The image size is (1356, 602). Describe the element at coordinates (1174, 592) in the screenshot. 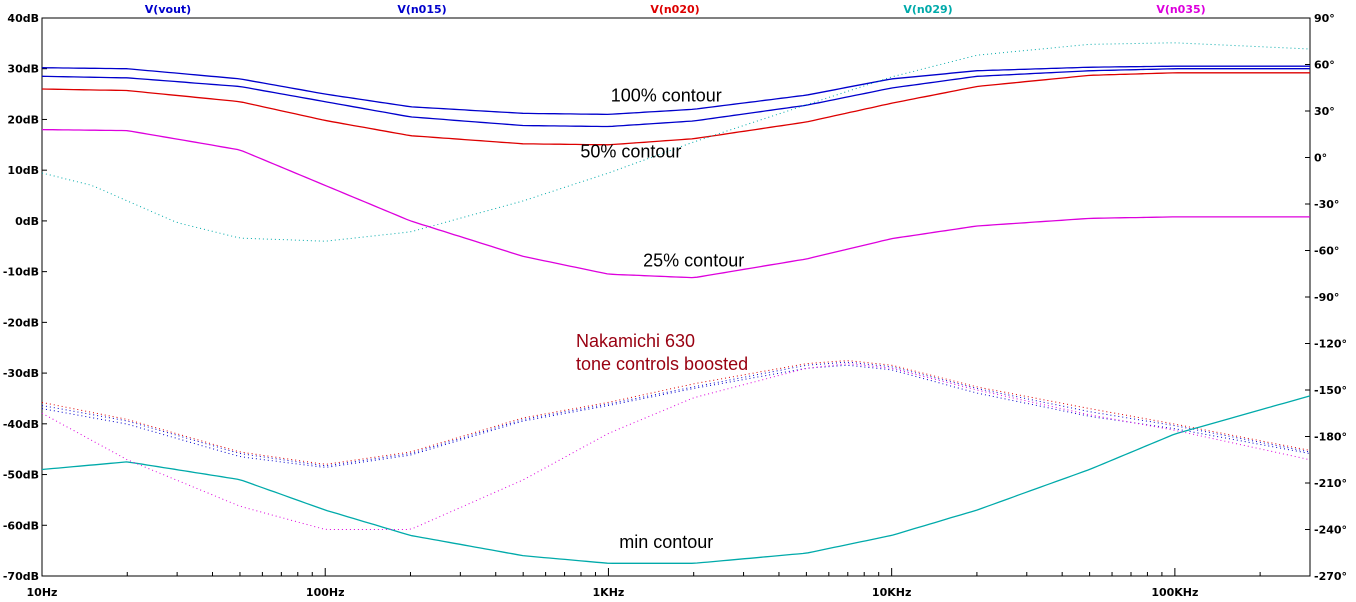

I see `x-tick-label: 100KHz` at that location.